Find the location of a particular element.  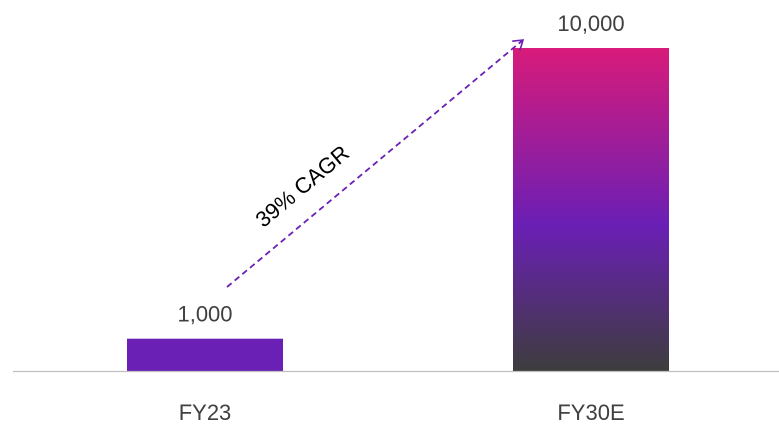

x-tick-label-fy23: FY23 is located at coordinates (205, 412).